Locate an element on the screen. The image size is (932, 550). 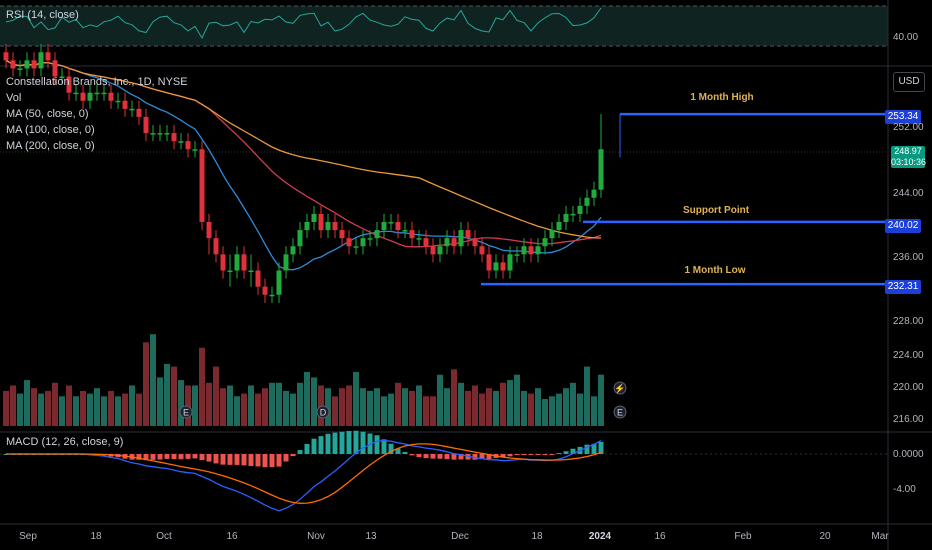
macd-label: MACD (12, 26, close, 9) is located at coordinates (65, 442).